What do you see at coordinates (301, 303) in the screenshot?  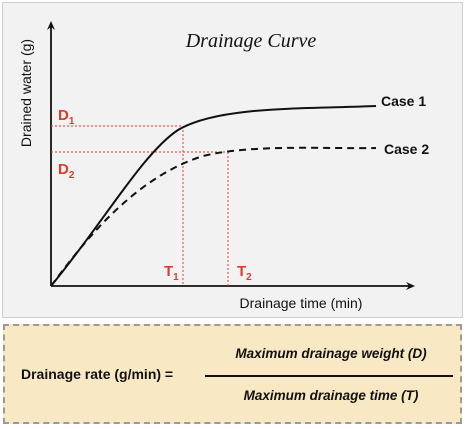 I see `x-axis-label: Drainage time (min)` at bounding box center [301, 303].